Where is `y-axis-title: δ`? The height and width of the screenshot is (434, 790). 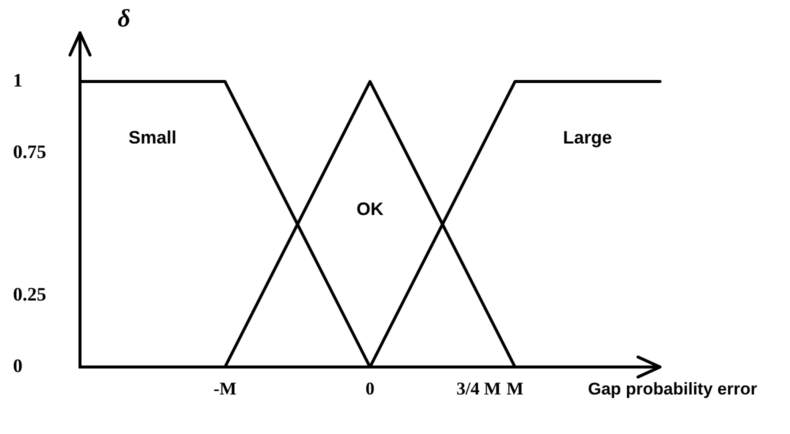
y-axis-title: δ is located at coordinates (124, 18).